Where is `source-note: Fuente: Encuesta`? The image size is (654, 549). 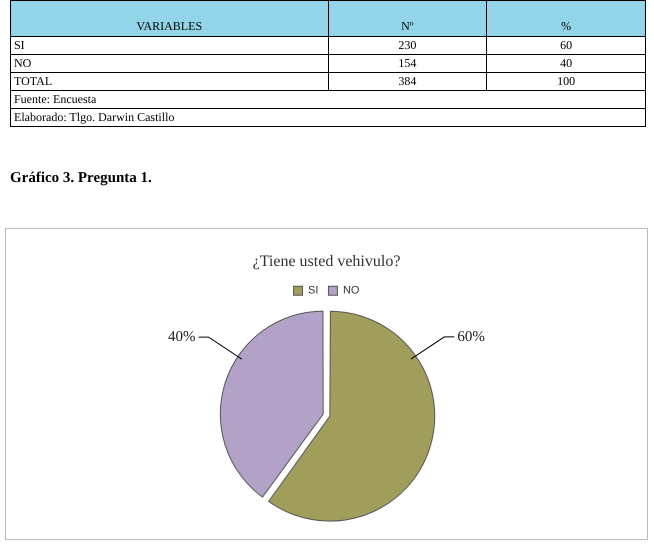
source-note: Fuente: Encuesta is located at coordinates (328, 99).